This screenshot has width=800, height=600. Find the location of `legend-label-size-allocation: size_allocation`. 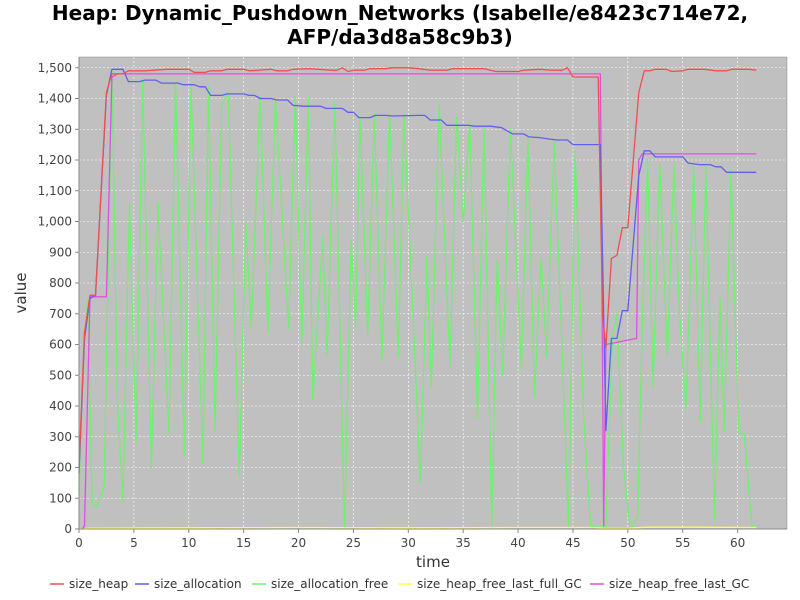

legend-label-size-allocation: size_allocation is located at coordinates (198, 584).